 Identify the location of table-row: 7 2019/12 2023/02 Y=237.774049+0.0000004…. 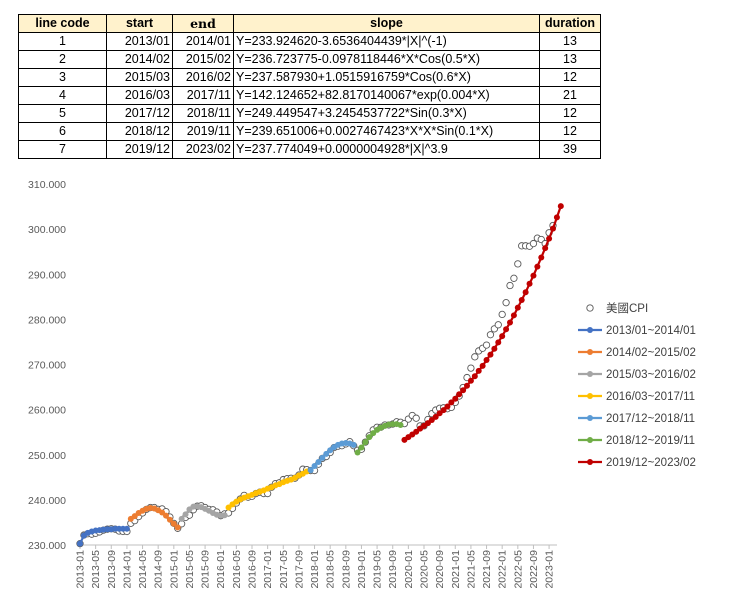
(309, 149).